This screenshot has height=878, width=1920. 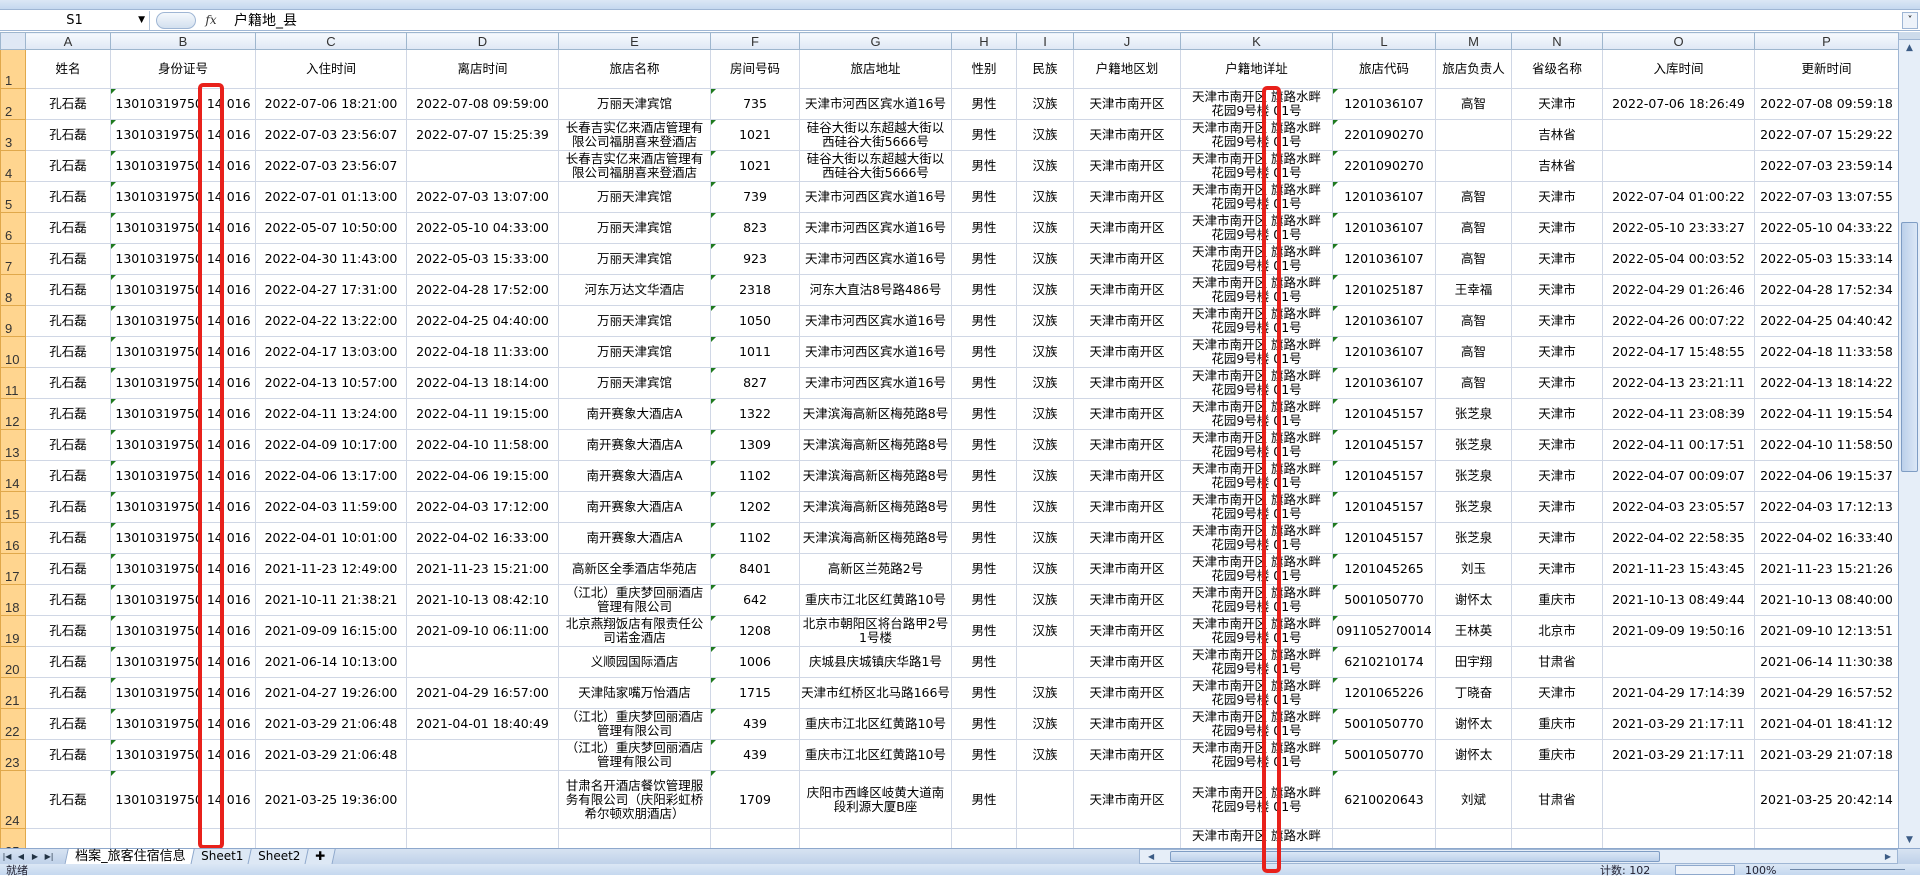 What do you see at coordinates (13, 383) in the screenshot?
I see `row-header: 11` at bounding box center [13, 383].